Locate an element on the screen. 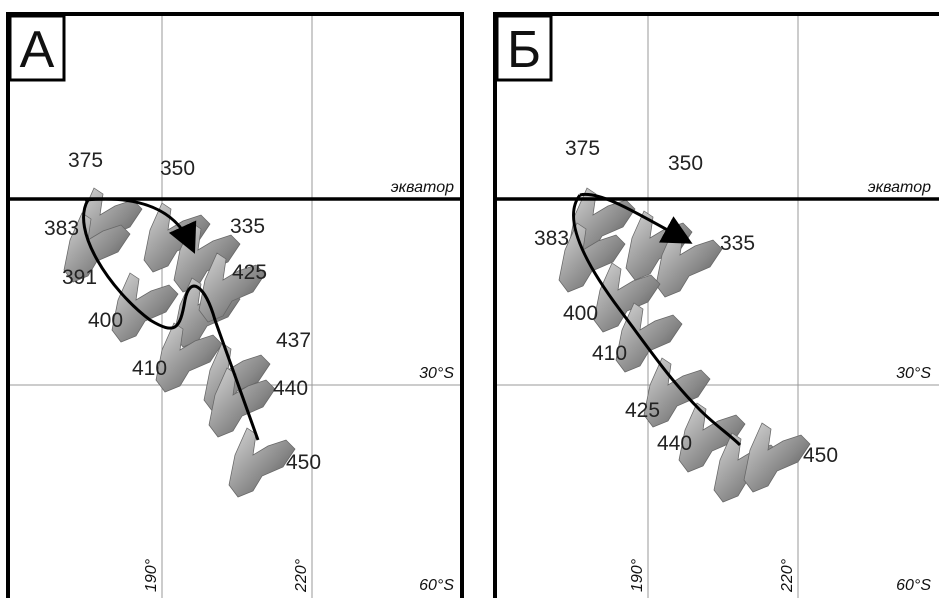 The height and width of the screenshot is (598, 939). panel-letter: А is located at coordinates (37, 50).